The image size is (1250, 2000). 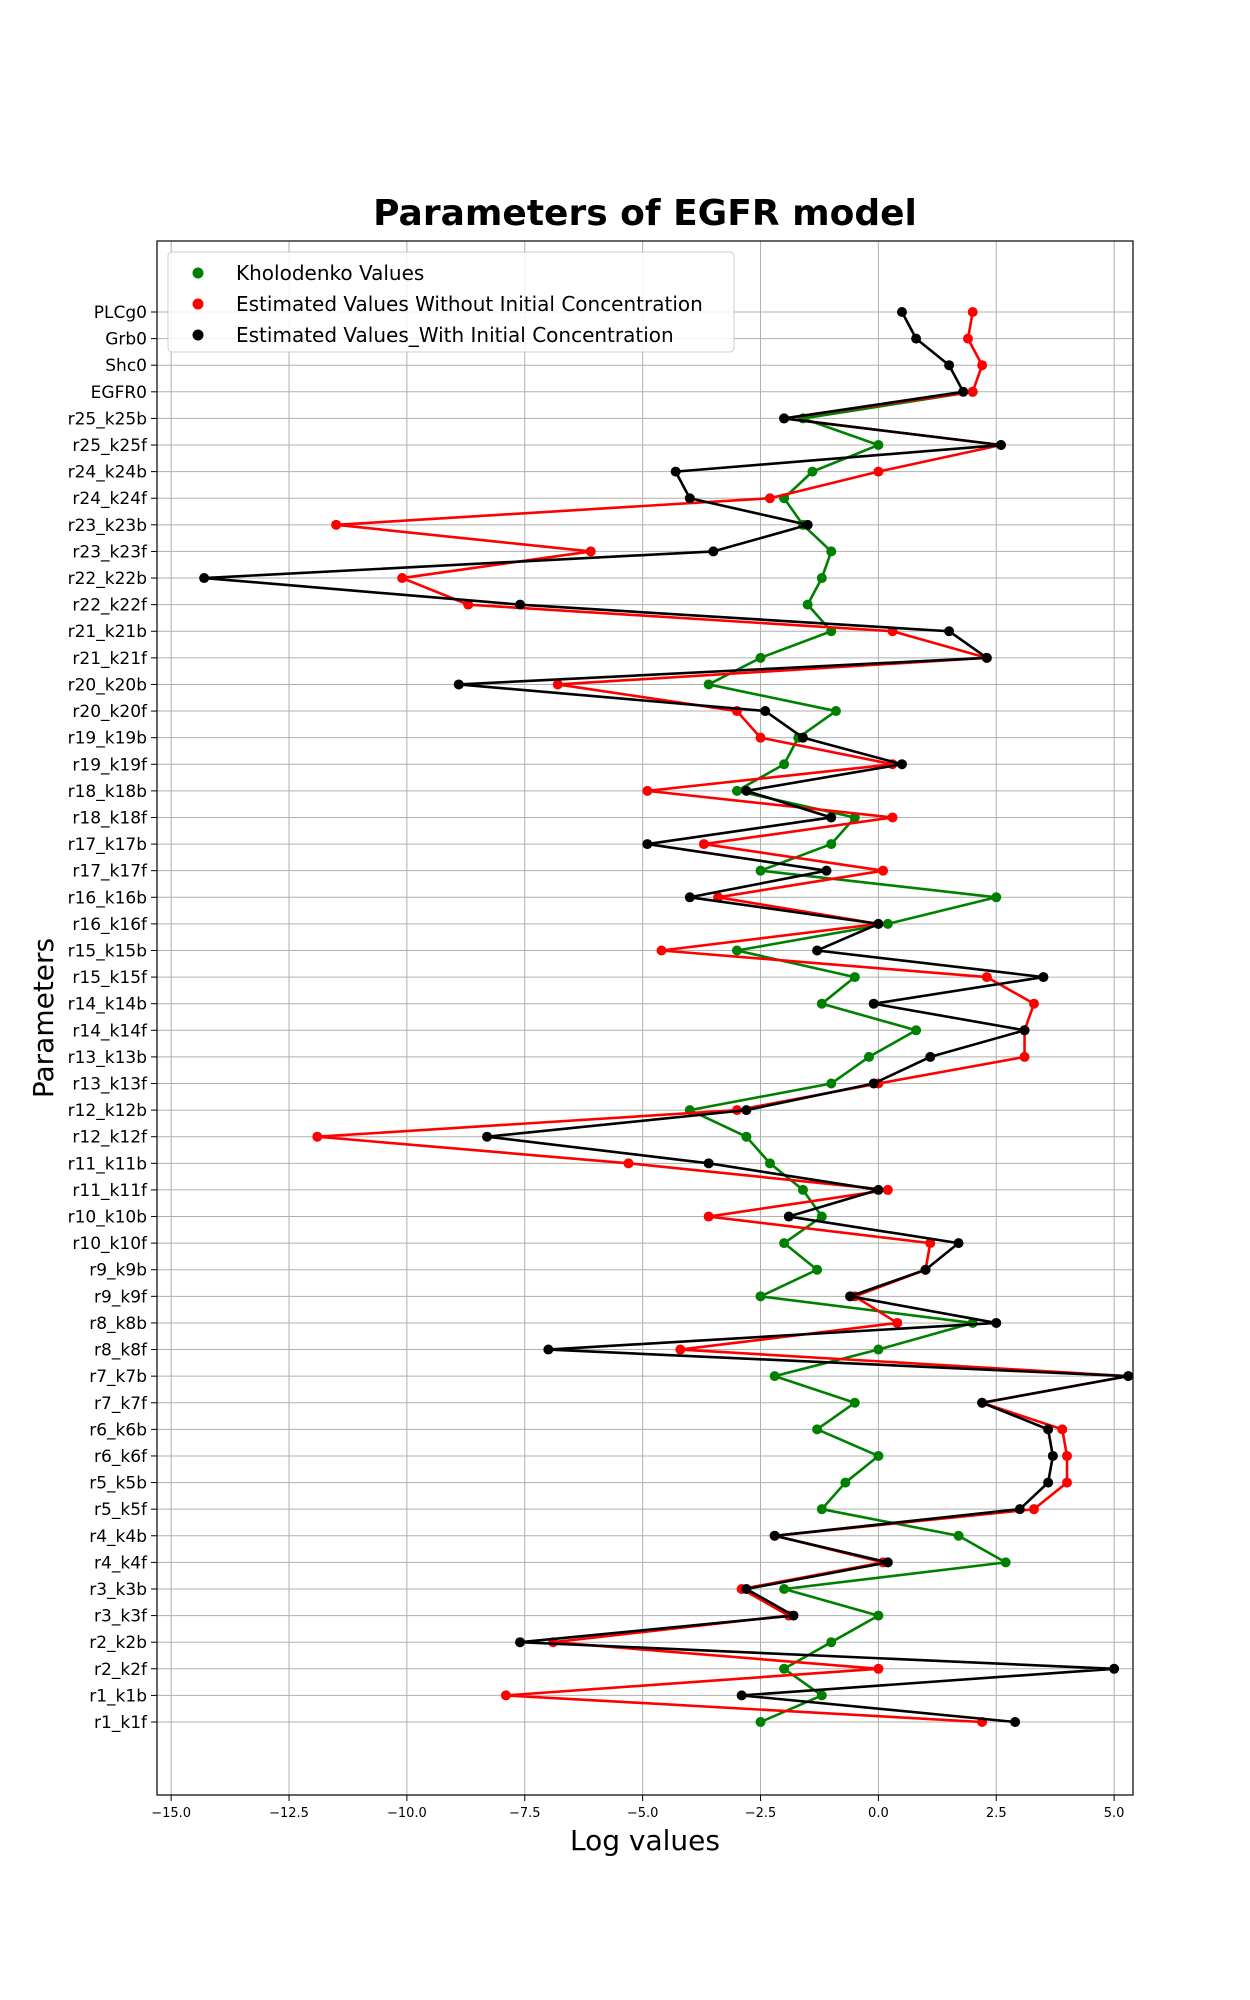 I want to click on y-tick-label: r2_k2f, so click(x=121, y=1670).